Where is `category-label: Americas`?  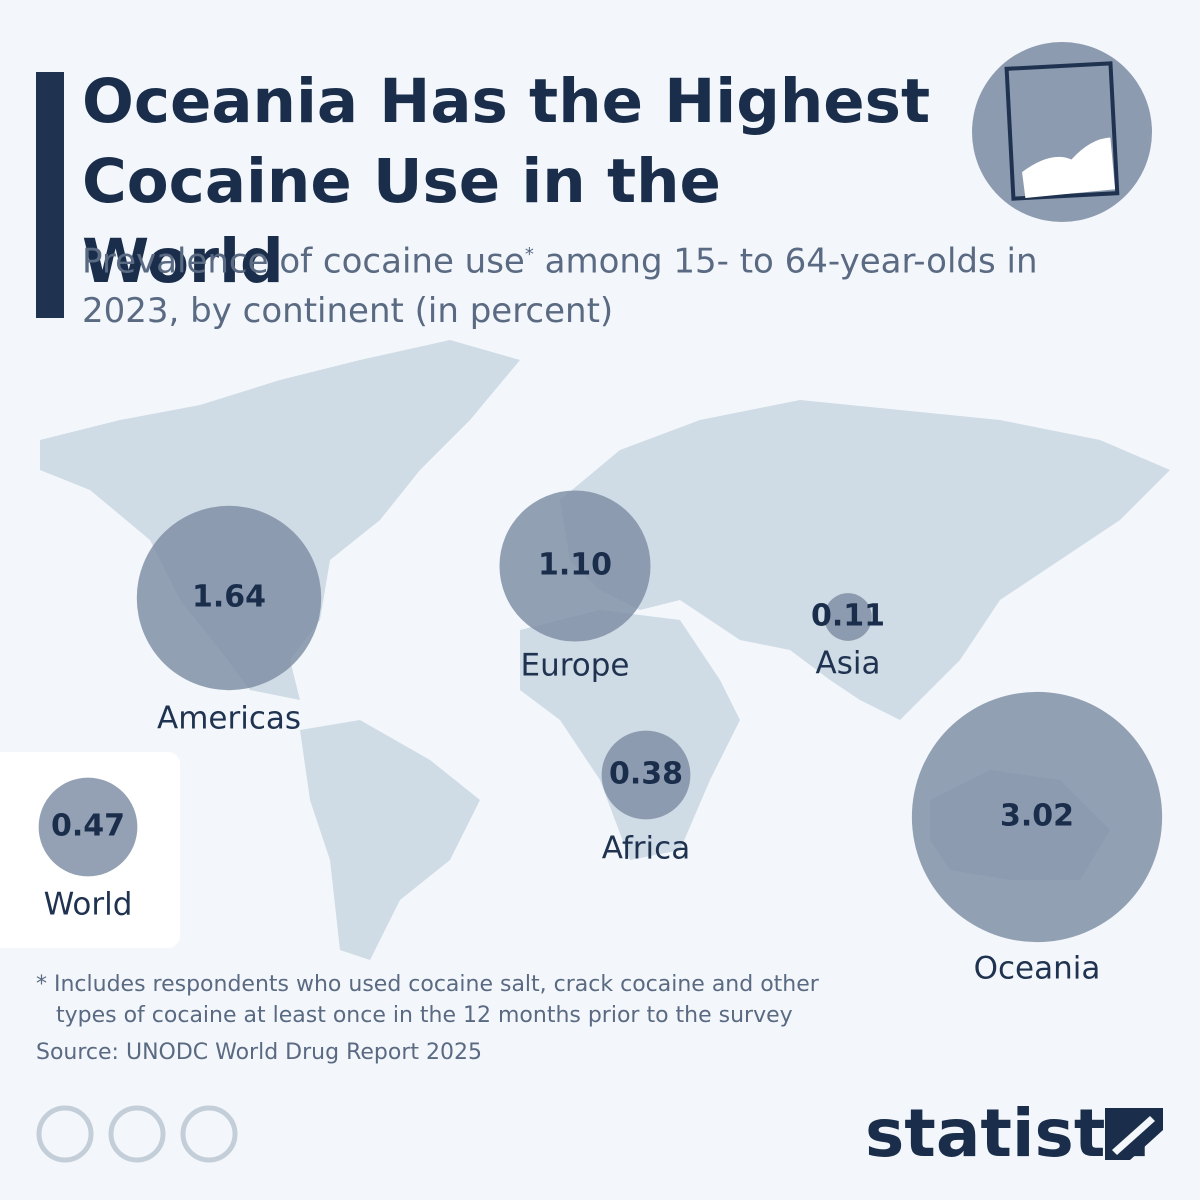
category-label: Americas is located at coordinates (229, 719).